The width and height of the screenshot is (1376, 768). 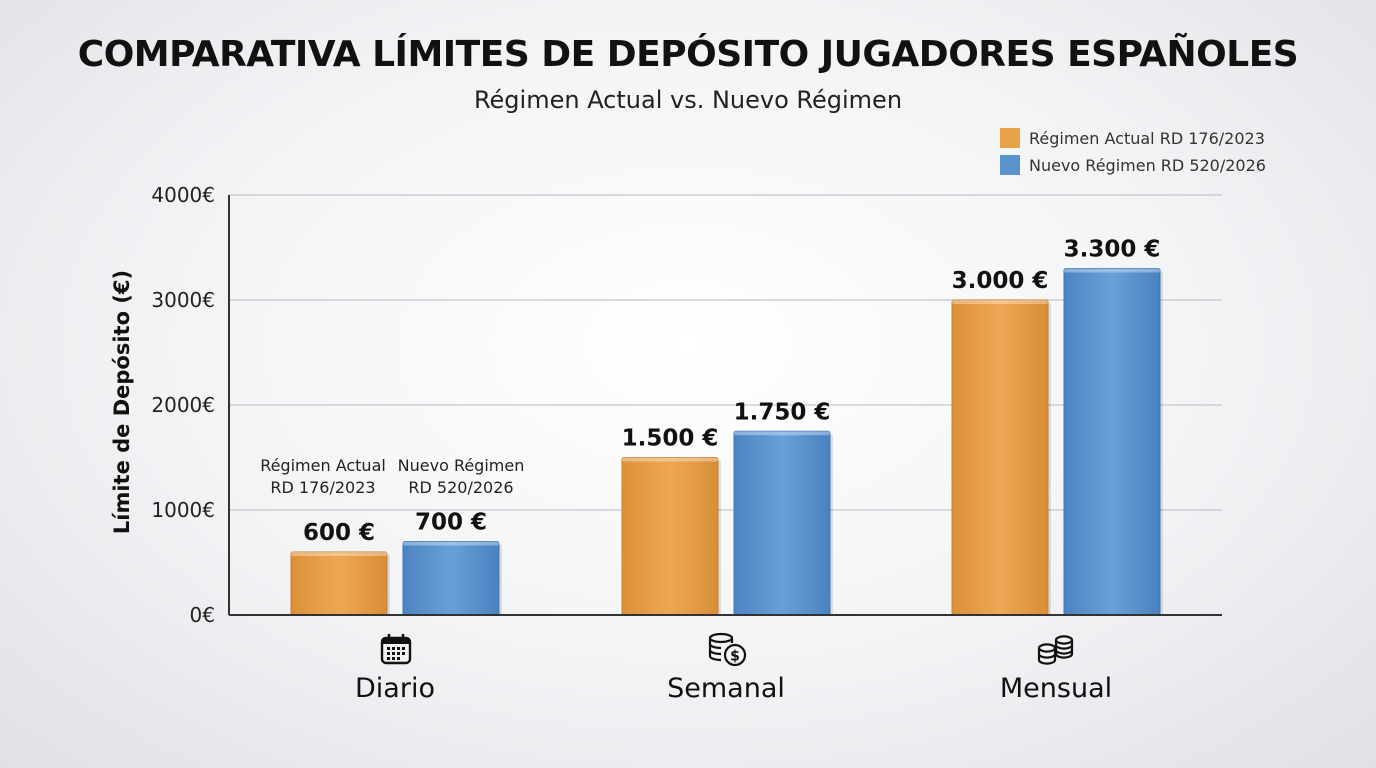 I want to click on legend-label-actual: Régimen Actual RD 176/2023, so click(x=1147, y=138).